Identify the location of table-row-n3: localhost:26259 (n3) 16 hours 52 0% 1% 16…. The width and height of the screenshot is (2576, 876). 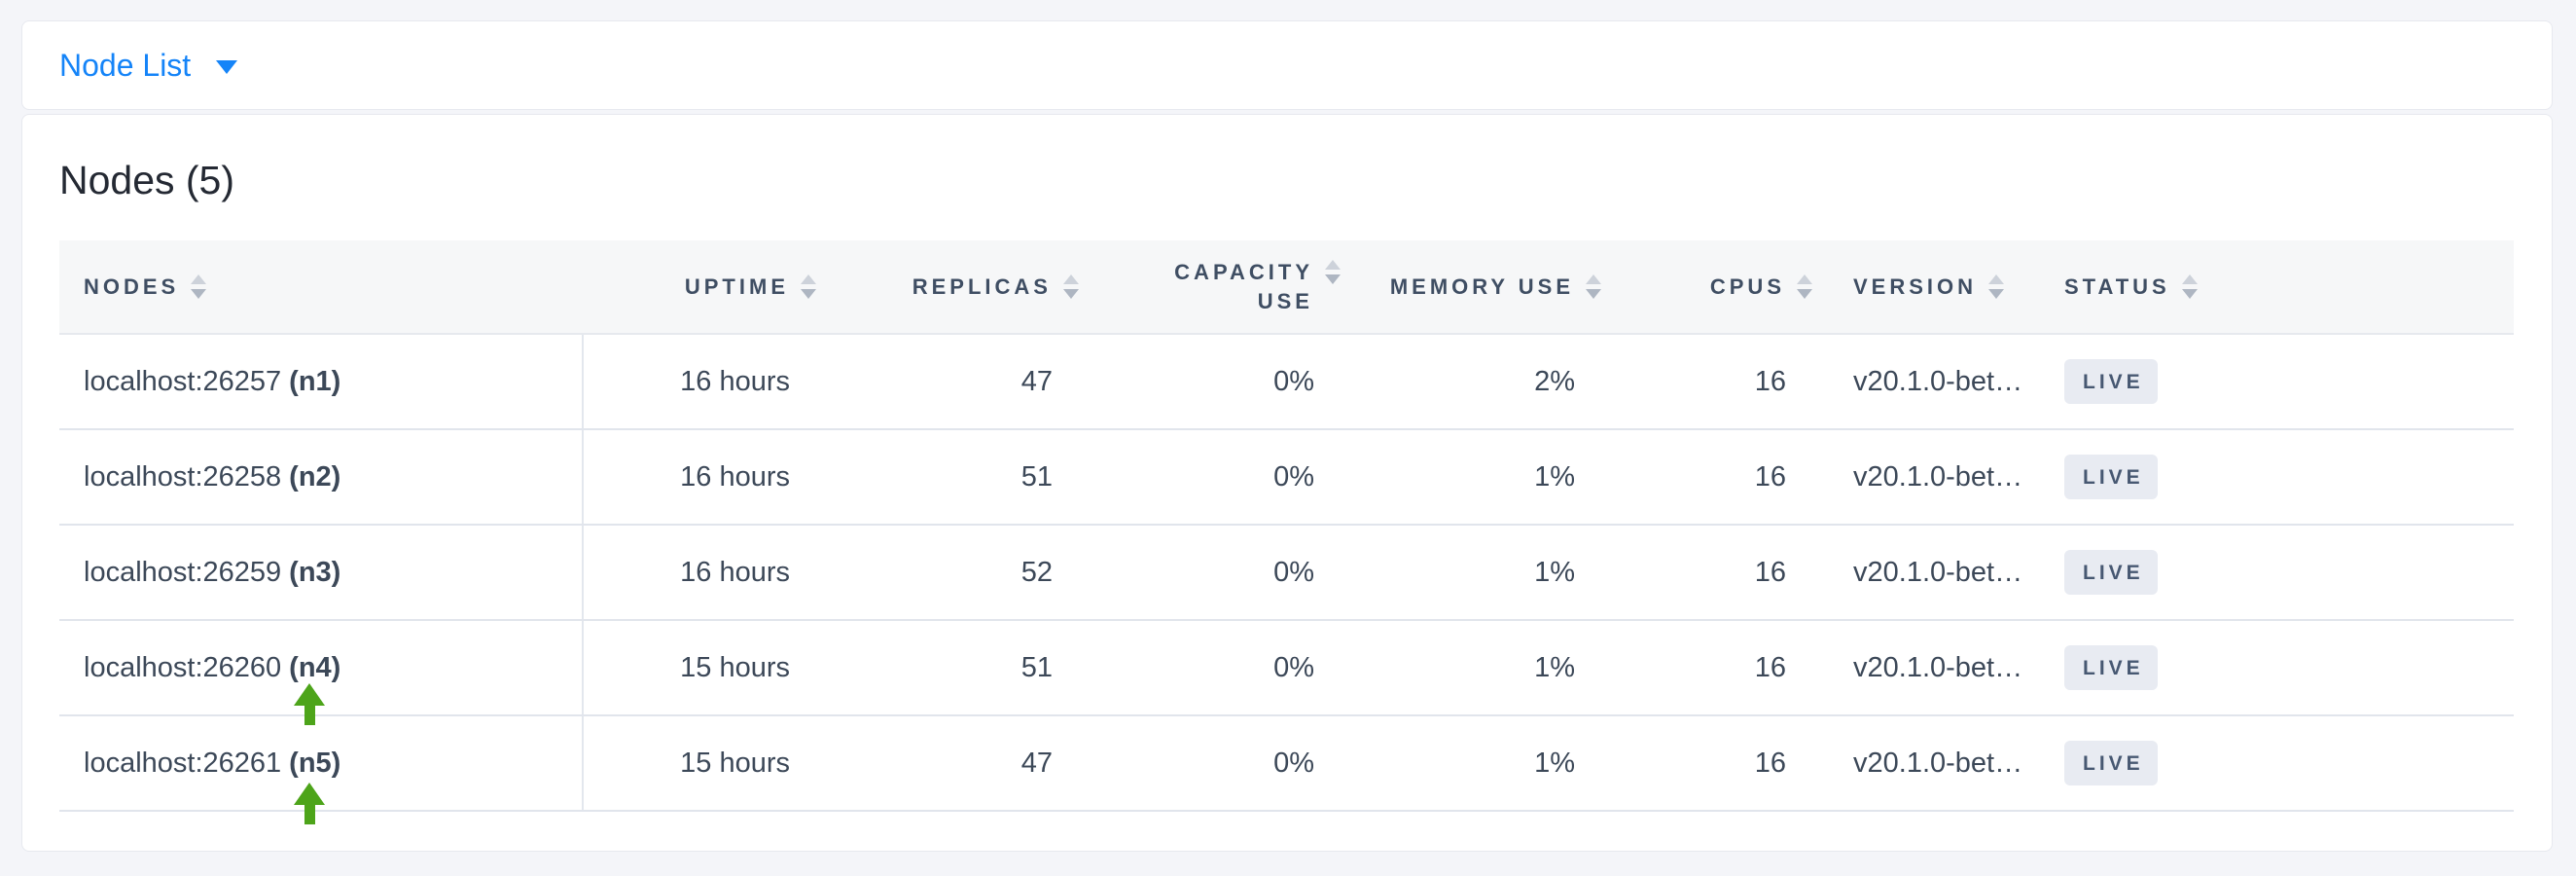
(1286, 574).